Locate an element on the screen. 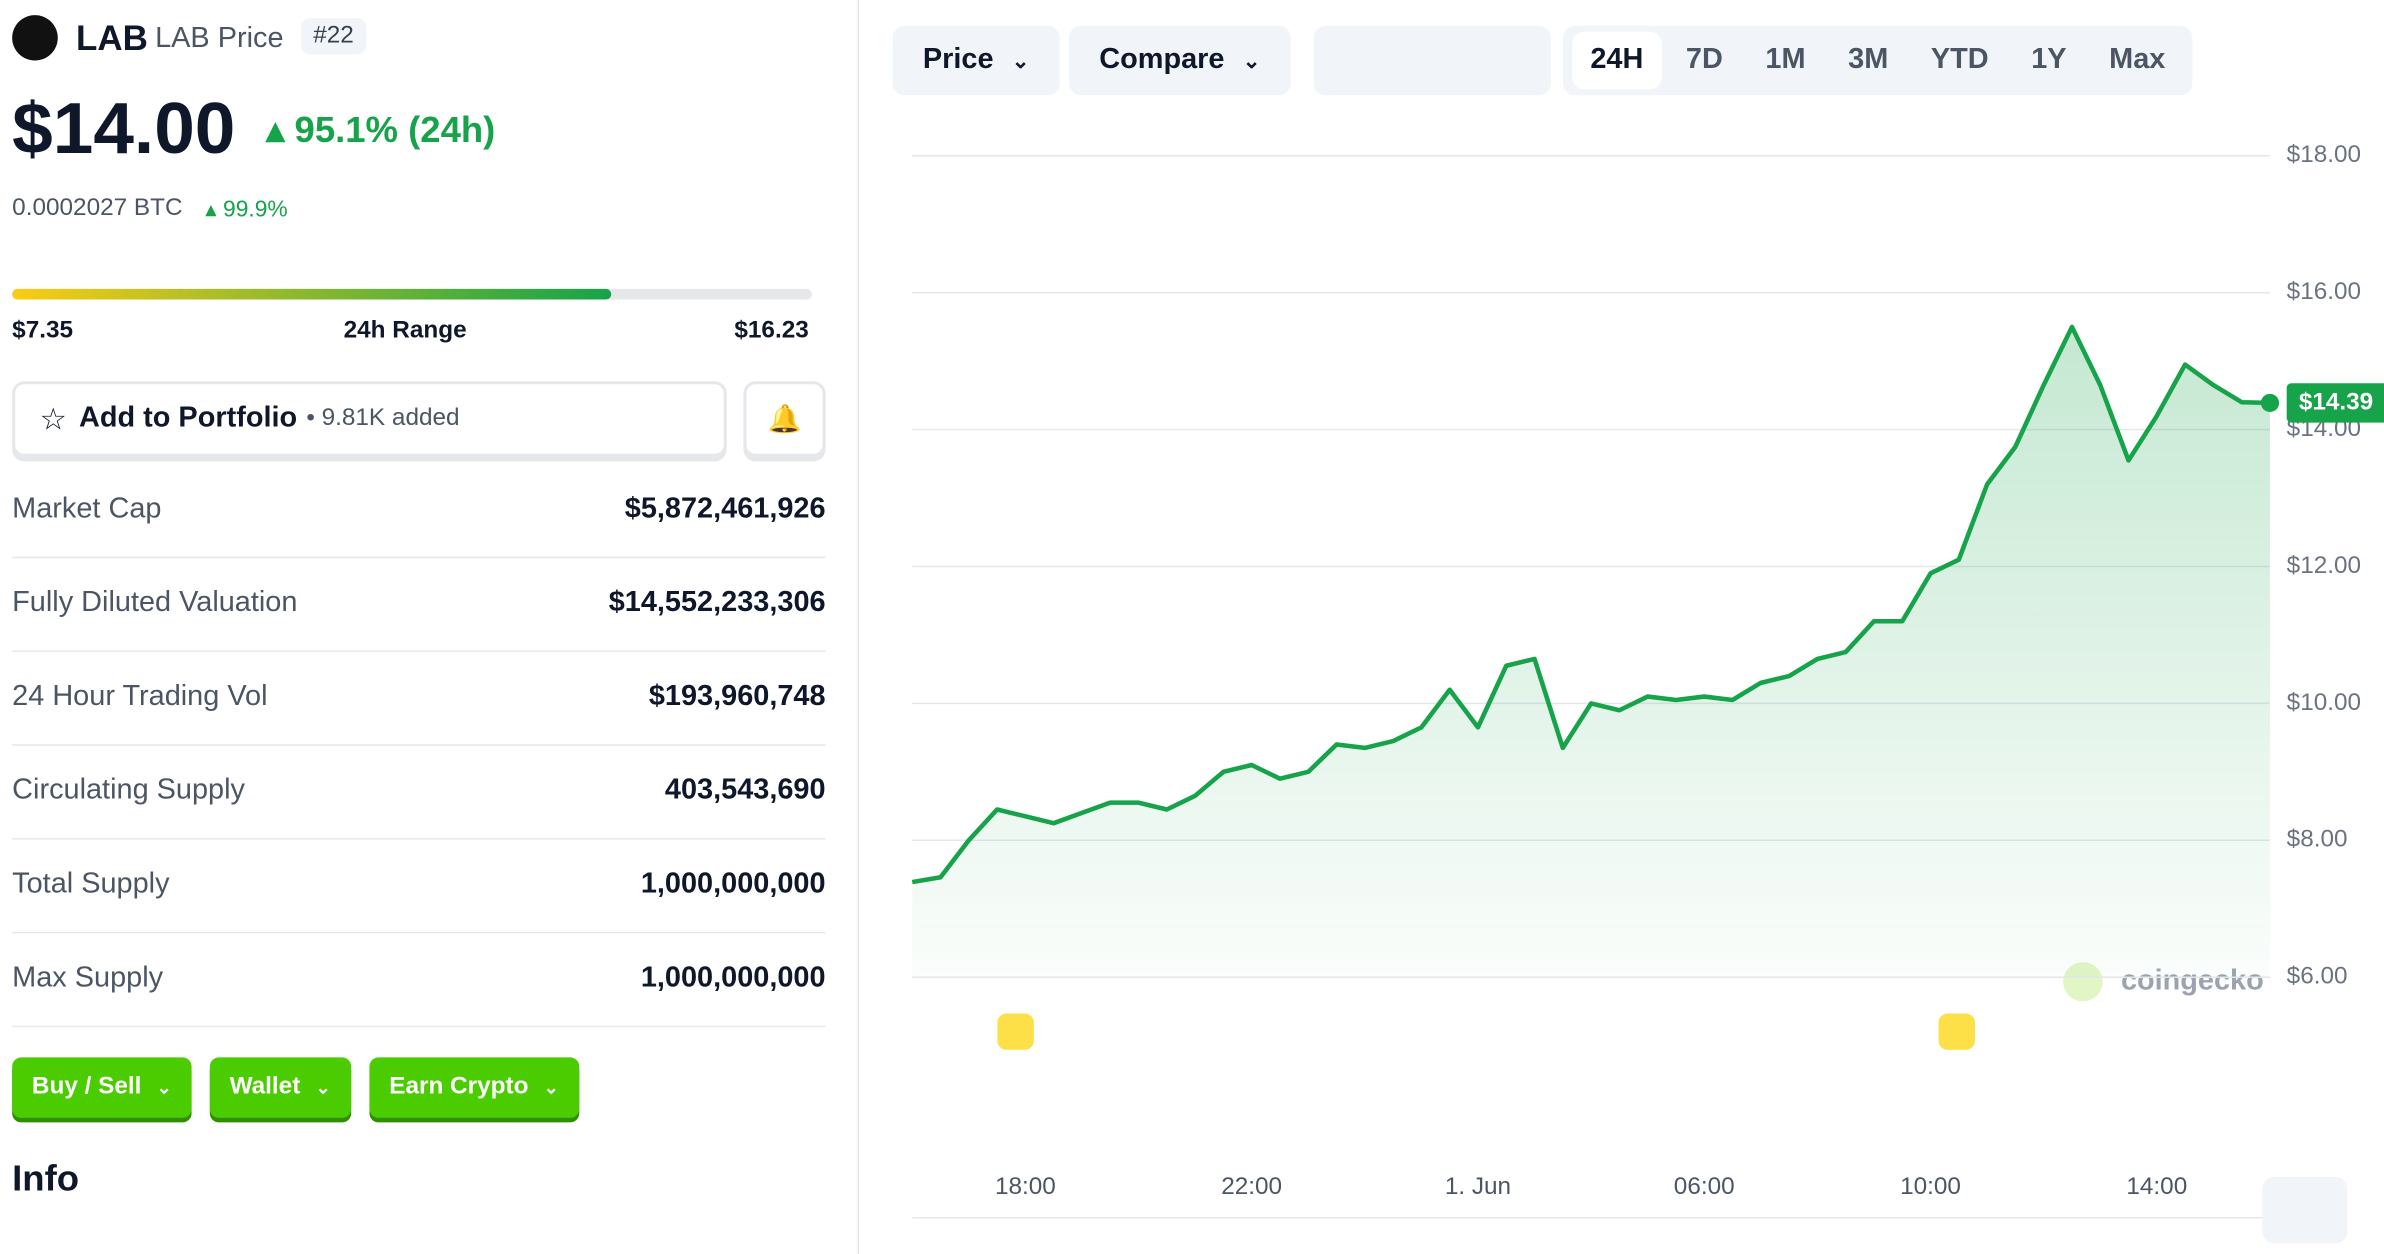 The image size is (2384, 1254). y-tick-label: $12.00 is located at coordinates (2324, 565).